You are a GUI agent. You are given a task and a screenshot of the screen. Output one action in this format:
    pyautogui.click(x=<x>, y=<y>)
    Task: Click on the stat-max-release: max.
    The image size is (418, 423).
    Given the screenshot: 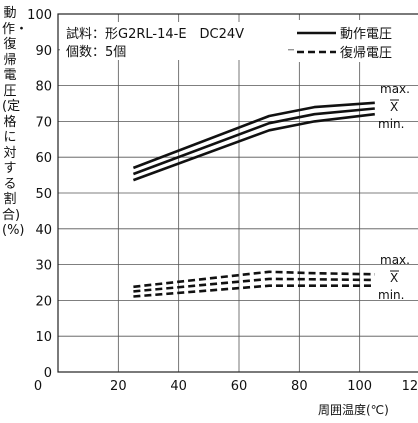 What is the action you would take?
    pyautogui.click(x=395, y=260)
    